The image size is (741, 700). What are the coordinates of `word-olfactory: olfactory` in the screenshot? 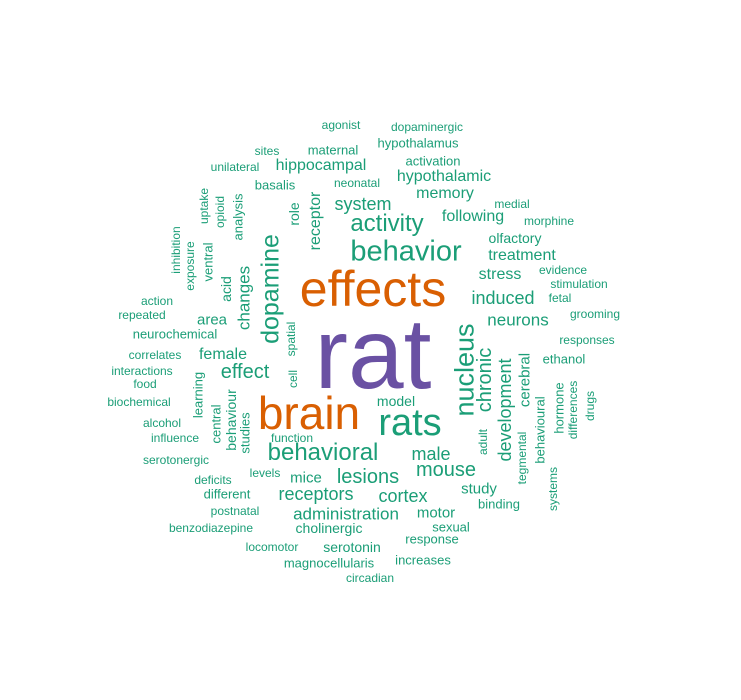 It's located at (515, 238).